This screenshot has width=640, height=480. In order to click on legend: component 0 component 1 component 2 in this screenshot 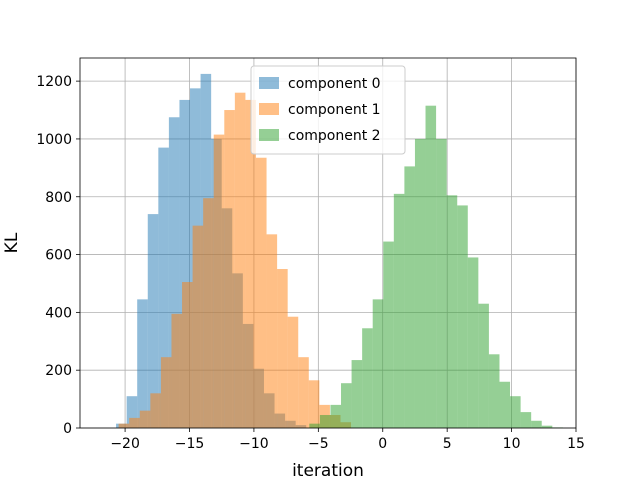, I will do `click(328, 110)`.